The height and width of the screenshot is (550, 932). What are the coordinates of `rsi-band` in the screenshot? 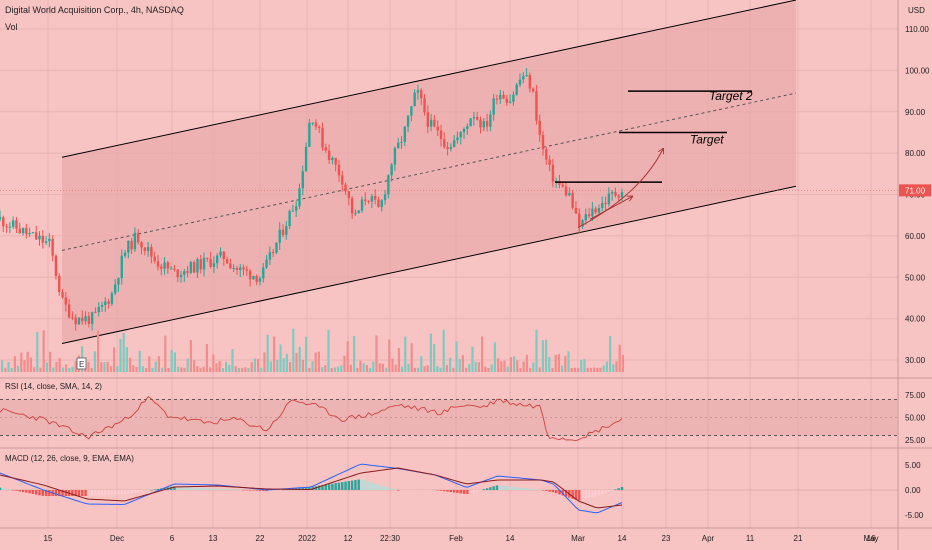 It's located at (449, 417).